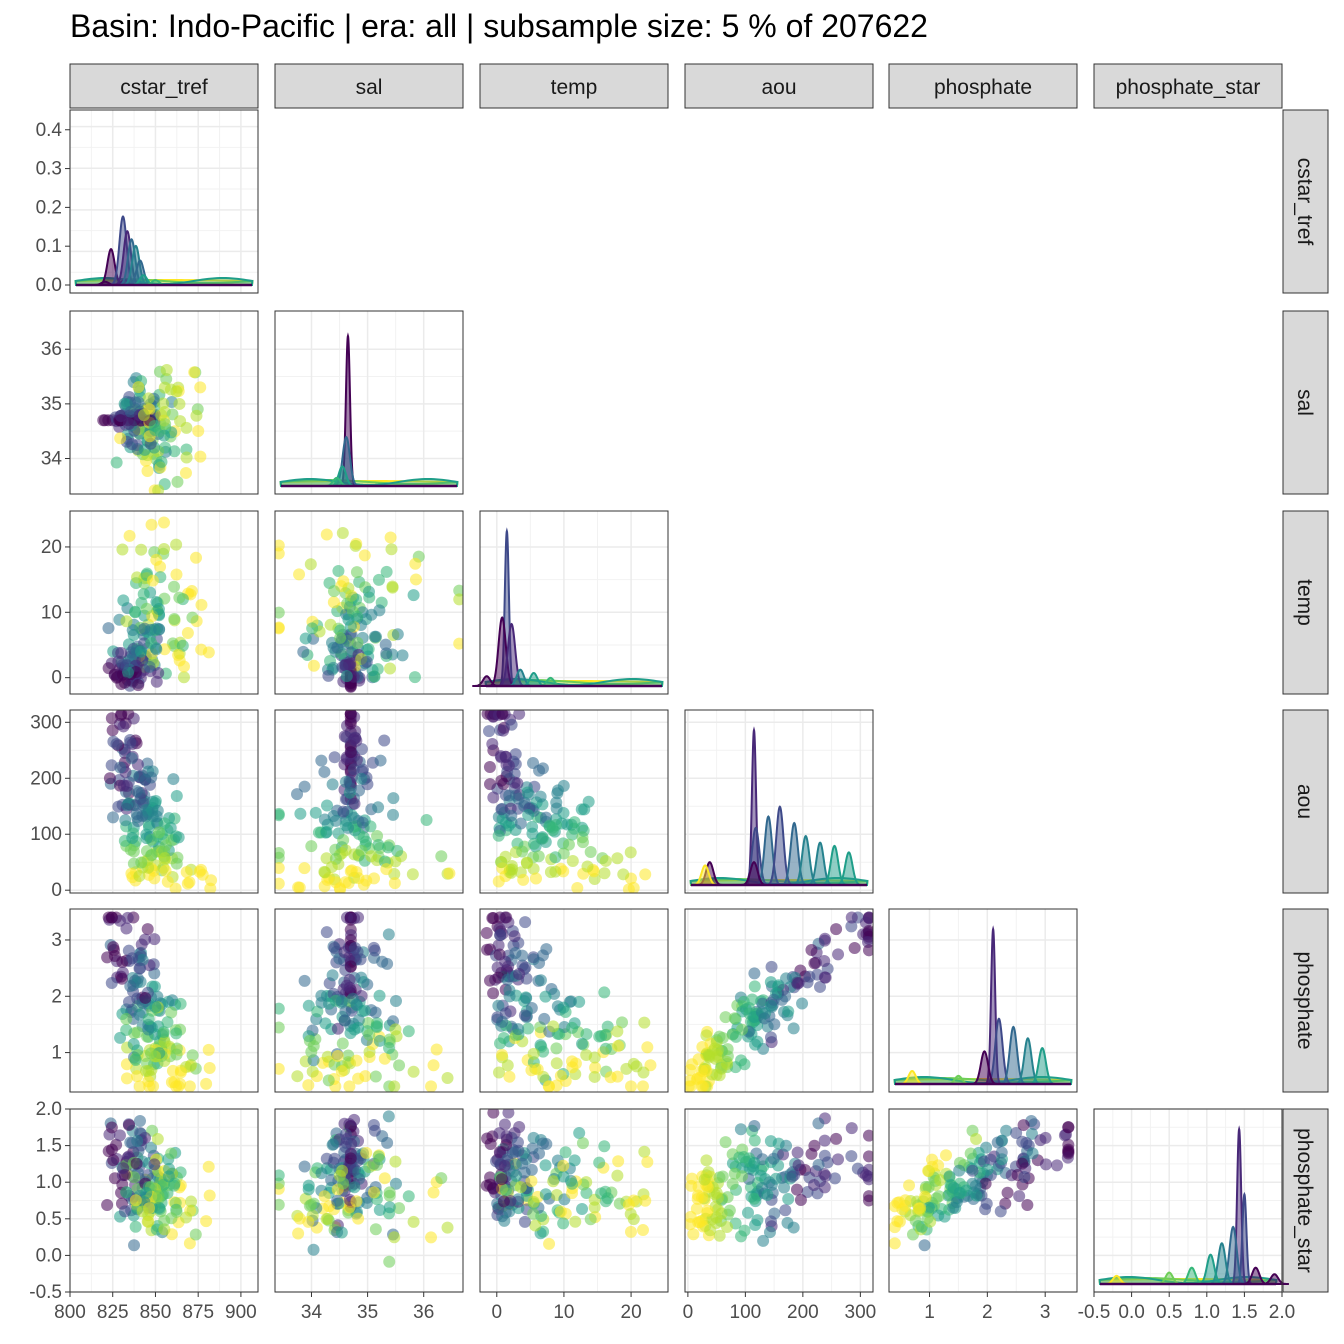 Image resolution: width=1344 pixels, height=1344 pixels. What do you see at coordinates (1305, 201) in the screenshot?
I see `row-strip-cstar_tref` at bounding box center [1305, 201].